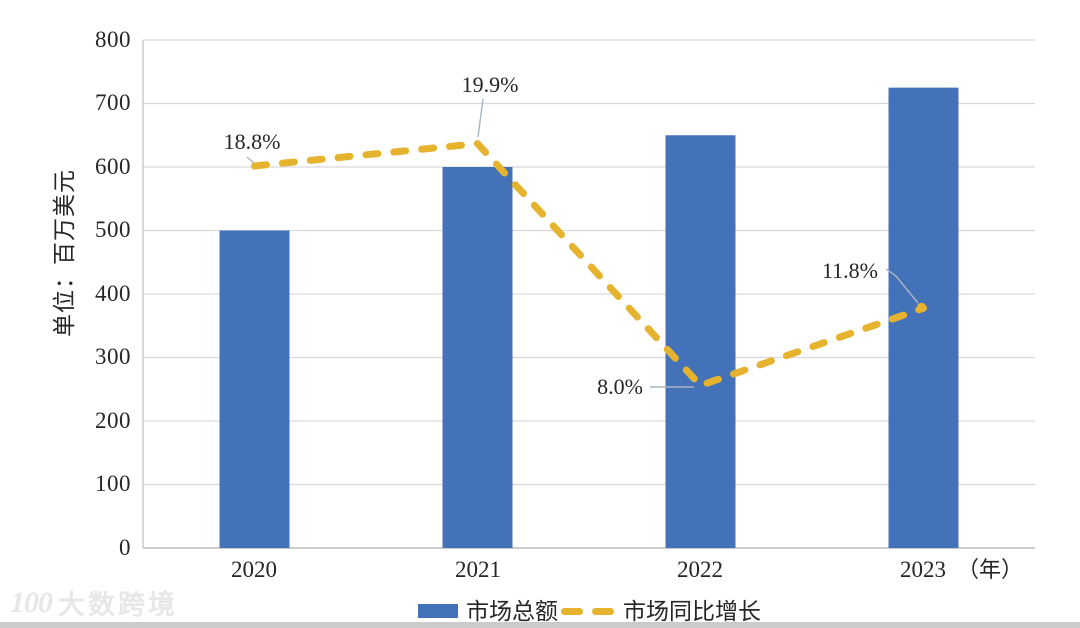  What do you see at coordinates (113, 293) in the screenshot?
I see `y-tick-400: 400` at bounding box center [113, 293].